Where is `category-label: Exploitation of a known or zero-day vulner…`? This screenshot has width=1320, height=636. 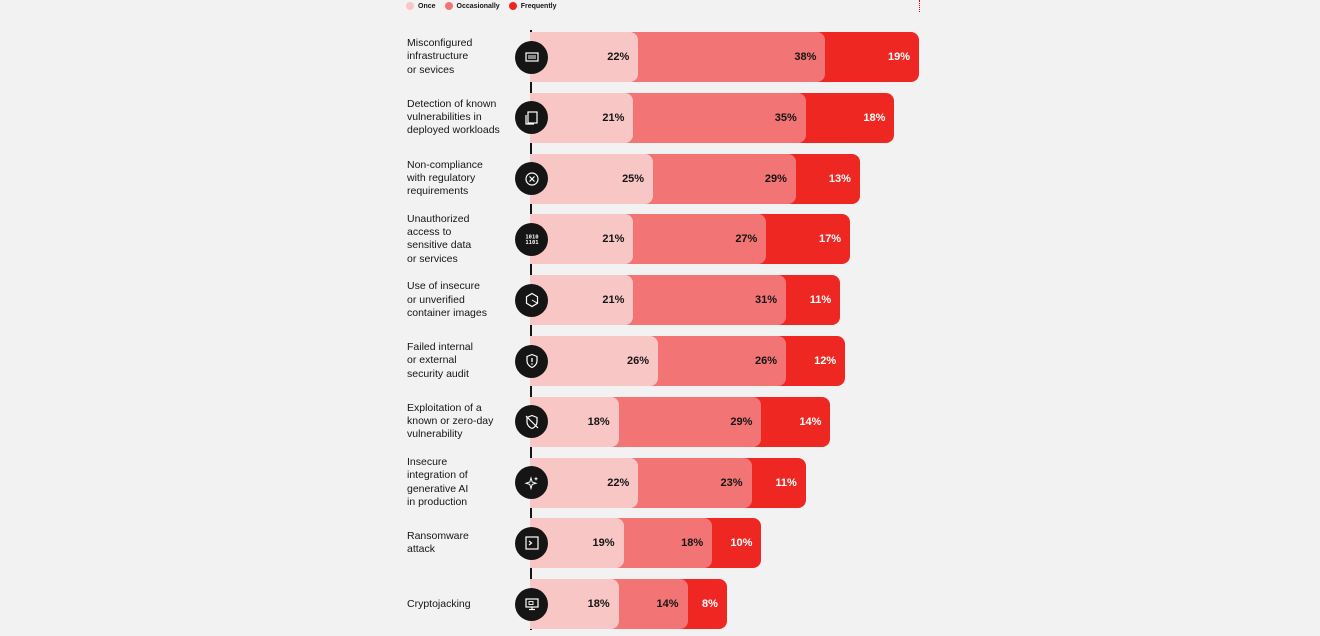 category-label: Exploitation of a known or zero-day vulner… is located at coordinates (461, 422).